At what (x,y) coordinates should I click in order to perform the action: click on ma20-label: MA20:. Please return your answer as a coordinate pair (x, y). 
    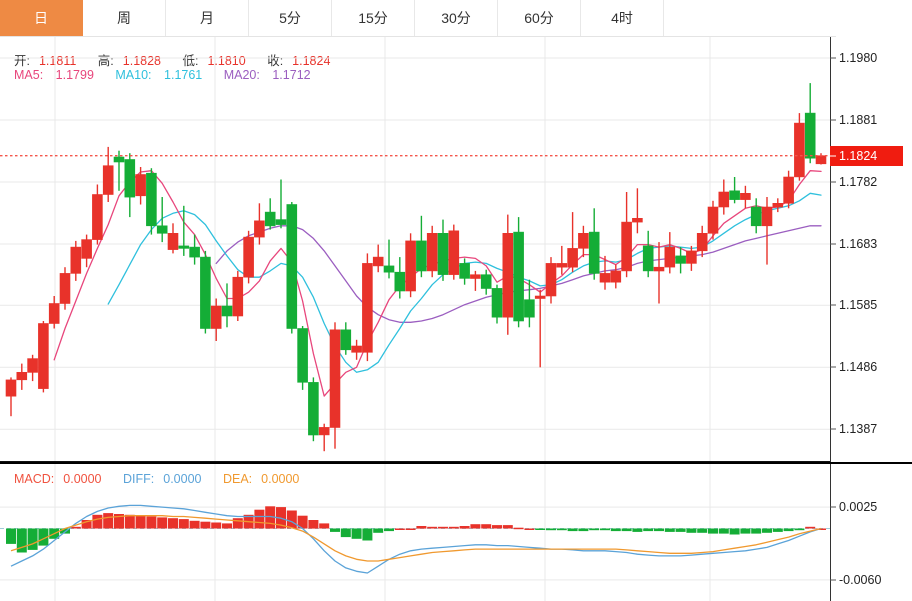
    Looking at the image, I should click on (241, 75).